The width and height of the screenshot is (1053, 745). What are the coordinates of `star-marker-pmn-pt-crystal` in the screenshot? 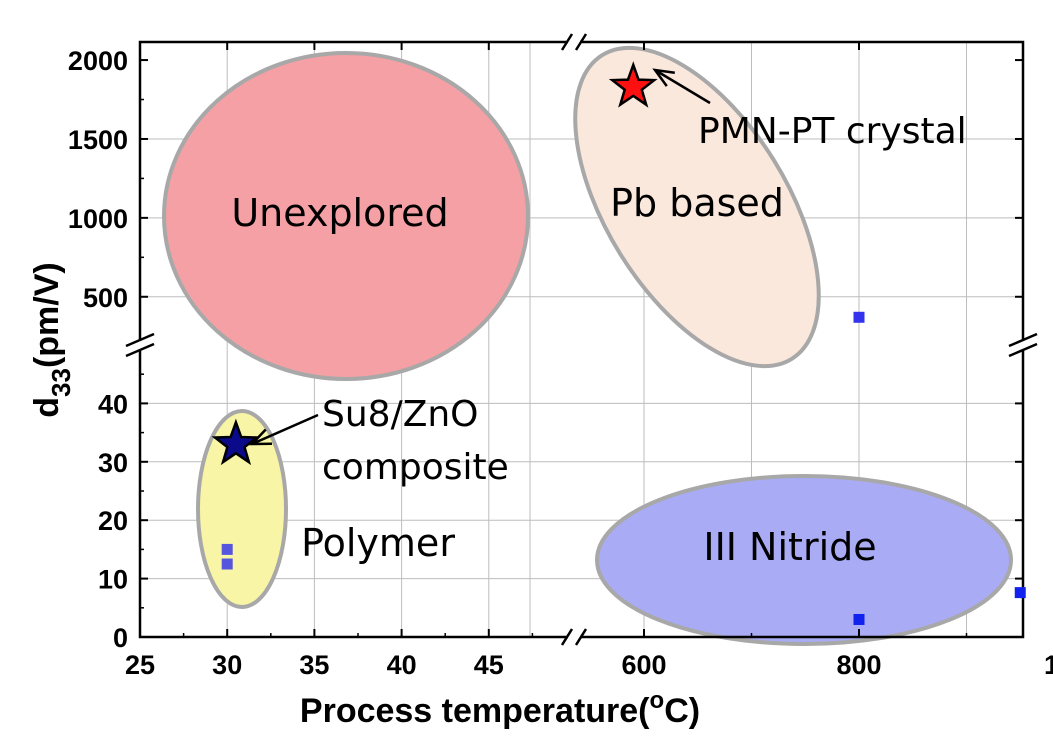 It's located at (633, 84).